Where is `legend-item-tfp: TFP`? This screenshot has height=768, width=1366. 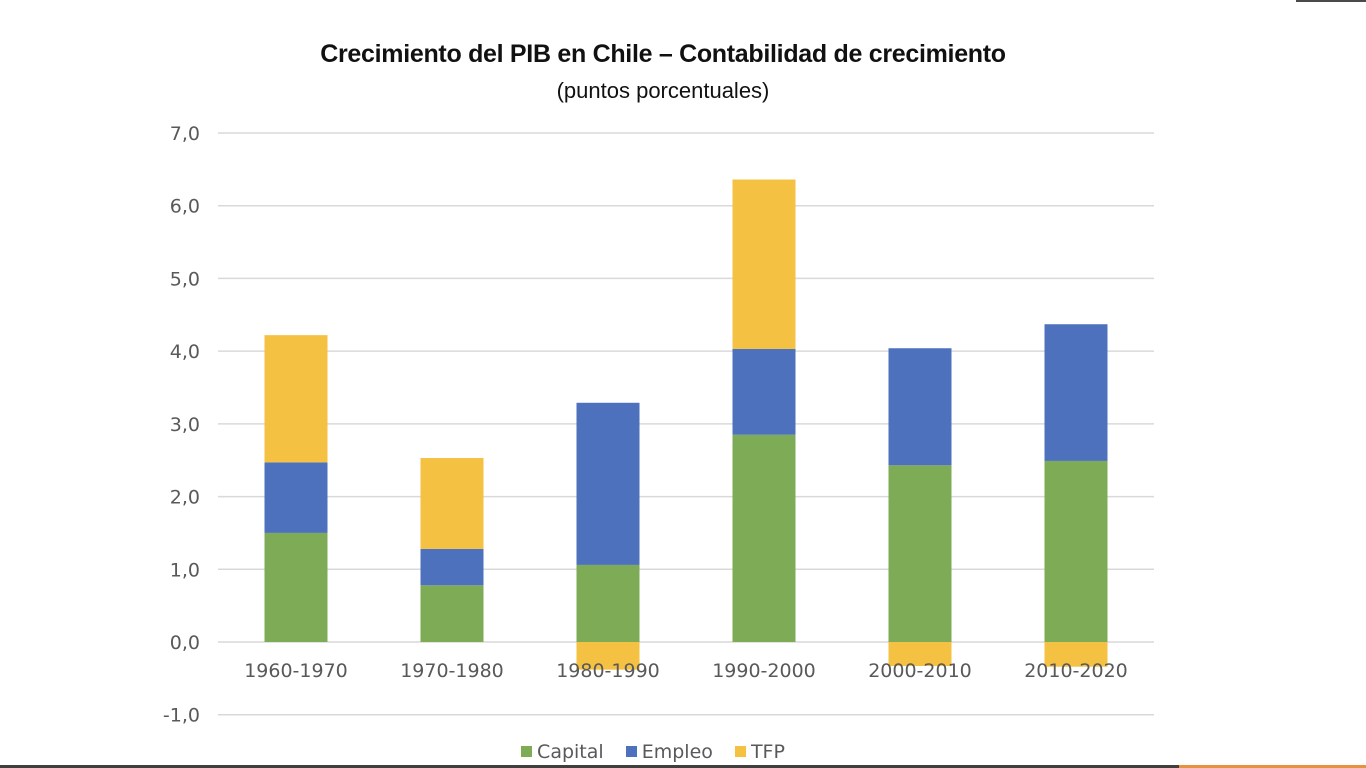
legend-item-tfp: TFP is located at coordinates (760, 752).